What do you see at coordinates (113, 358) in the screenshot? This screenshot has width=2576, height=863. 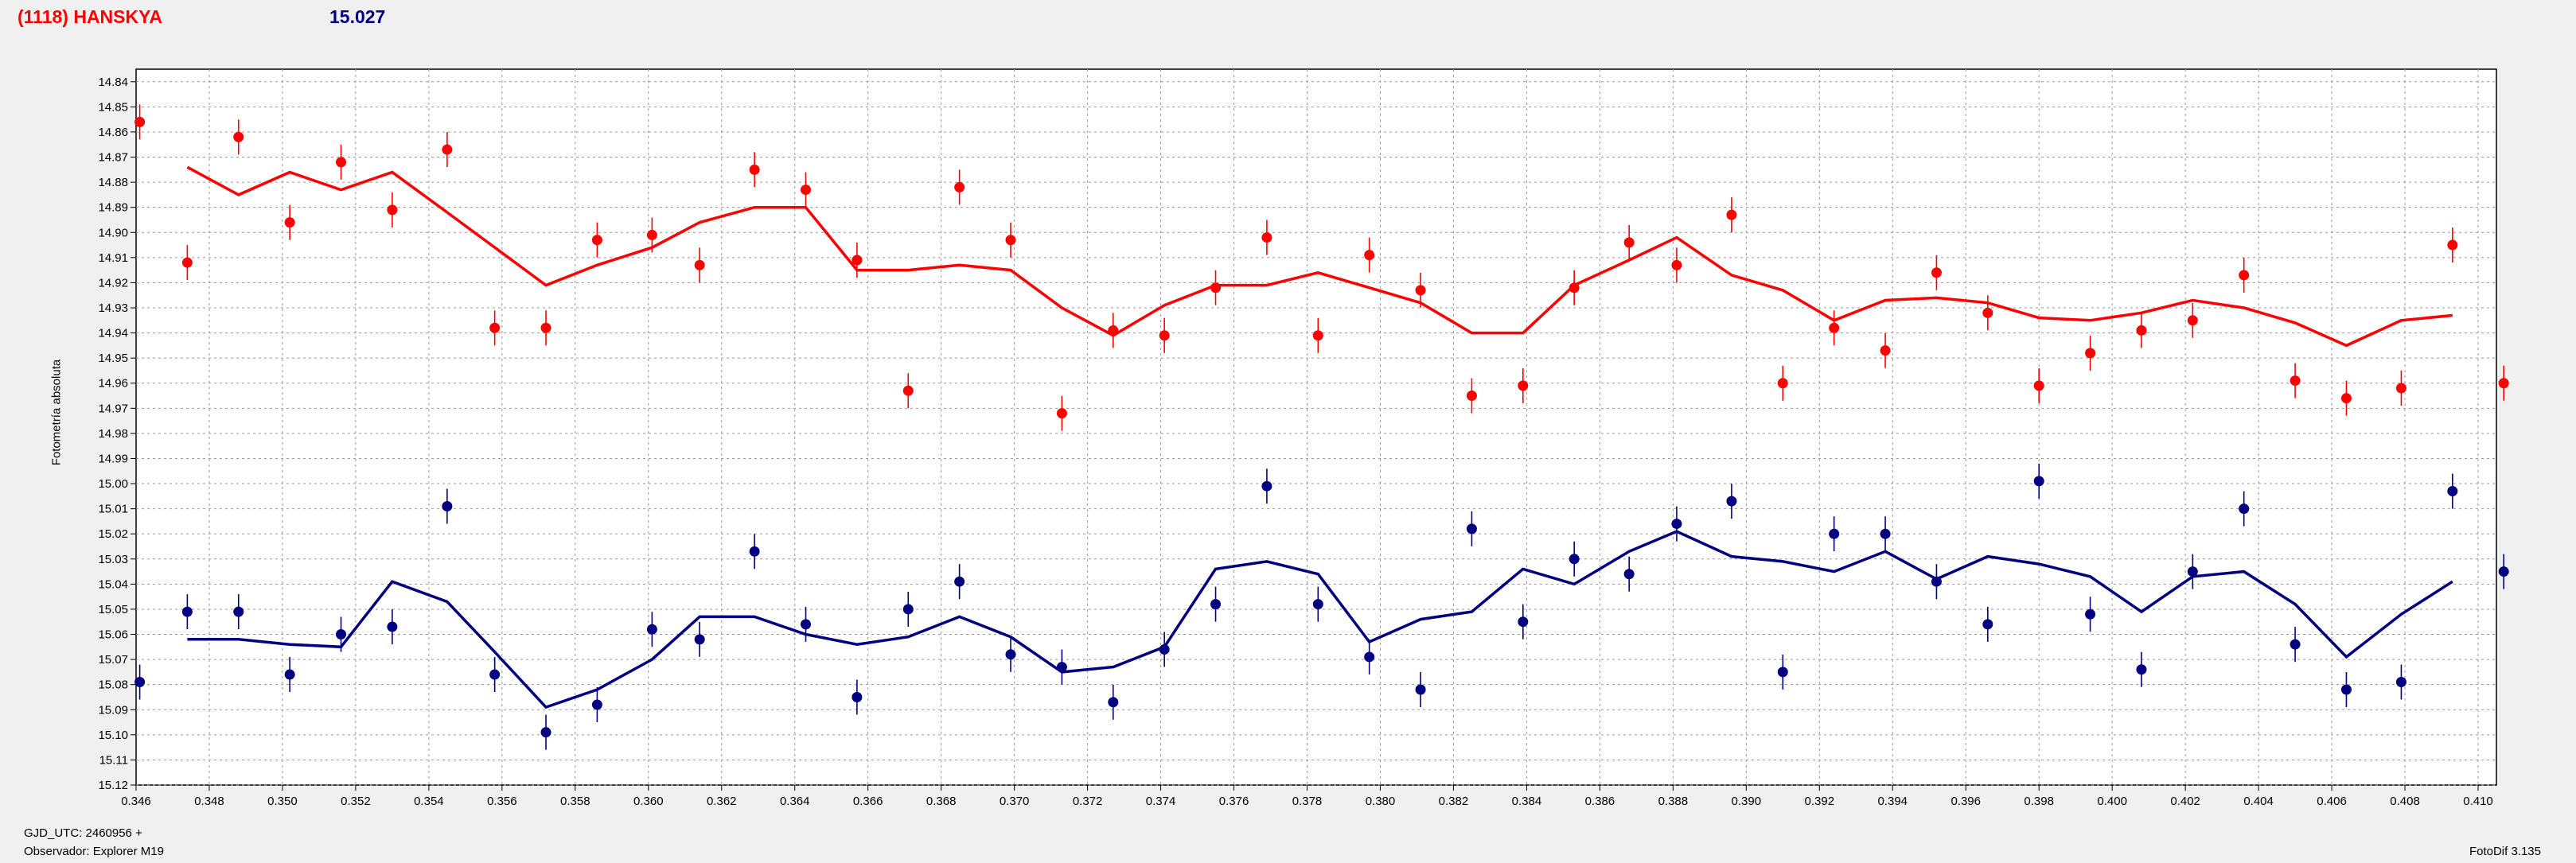 I see `y-tick-label: 14.95` at bounding box center [113, 358].